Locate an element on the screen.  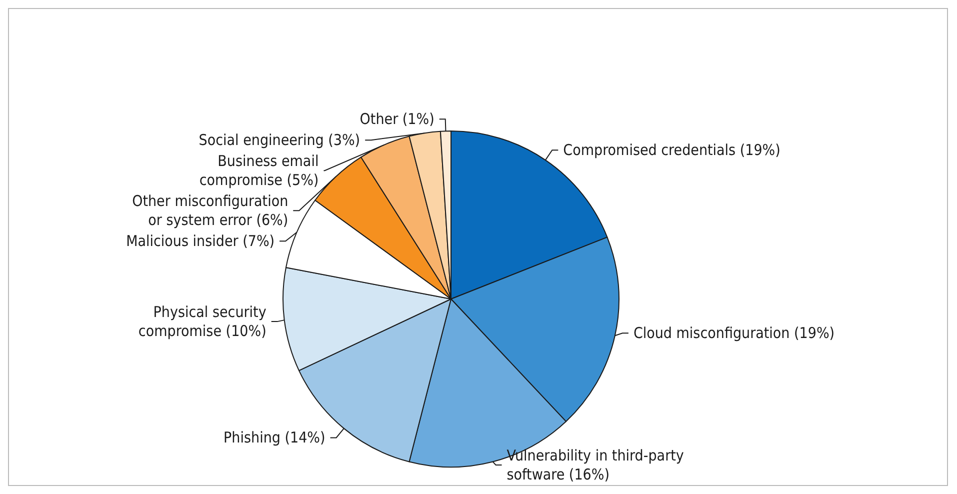
slice-label: Vulnerability in third-party software (16%) is located at coordinates (595, 465).